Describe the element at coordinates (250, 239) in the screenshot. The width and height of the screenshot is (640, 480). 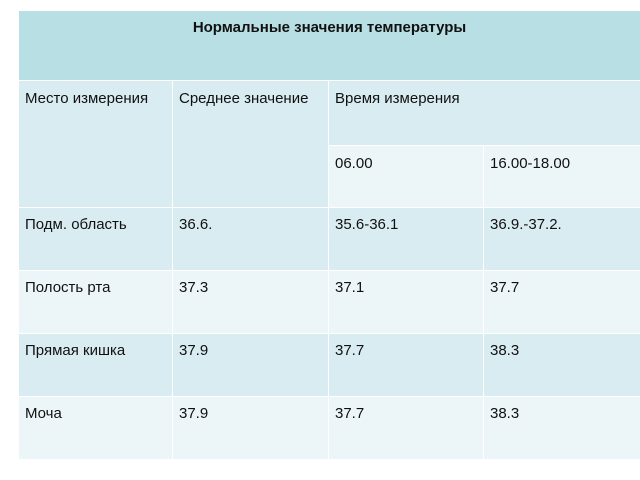
I see `cell: 36.6.` at that location.